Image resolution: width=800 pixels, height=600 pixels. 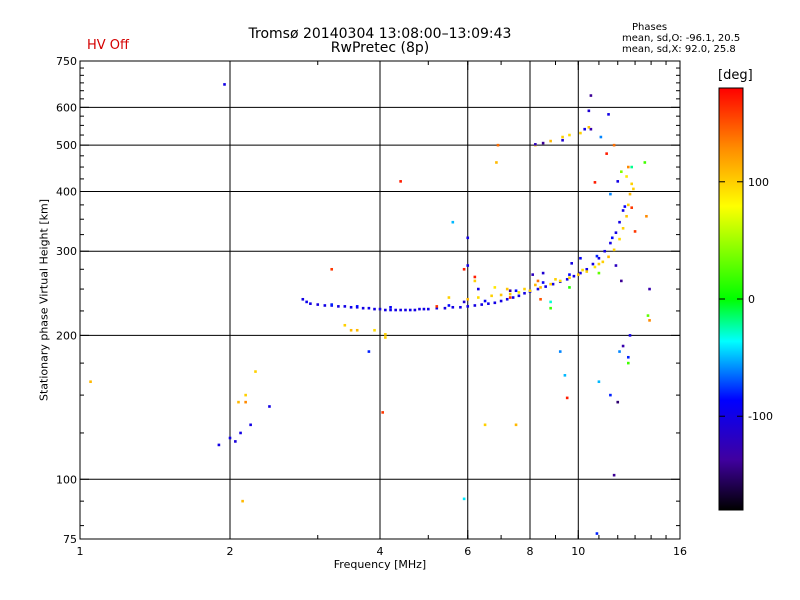 What do you see at coordinates (70, 539) in the screenshot?
I see `y-tick-label: 75` at bounding box center [70, 539].